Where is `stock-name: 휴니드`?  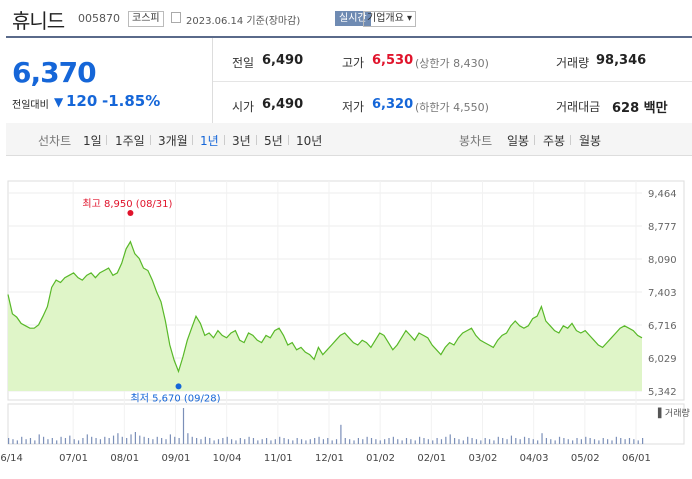
stock-name: 휴니드 is located at coordinates (38, 21).